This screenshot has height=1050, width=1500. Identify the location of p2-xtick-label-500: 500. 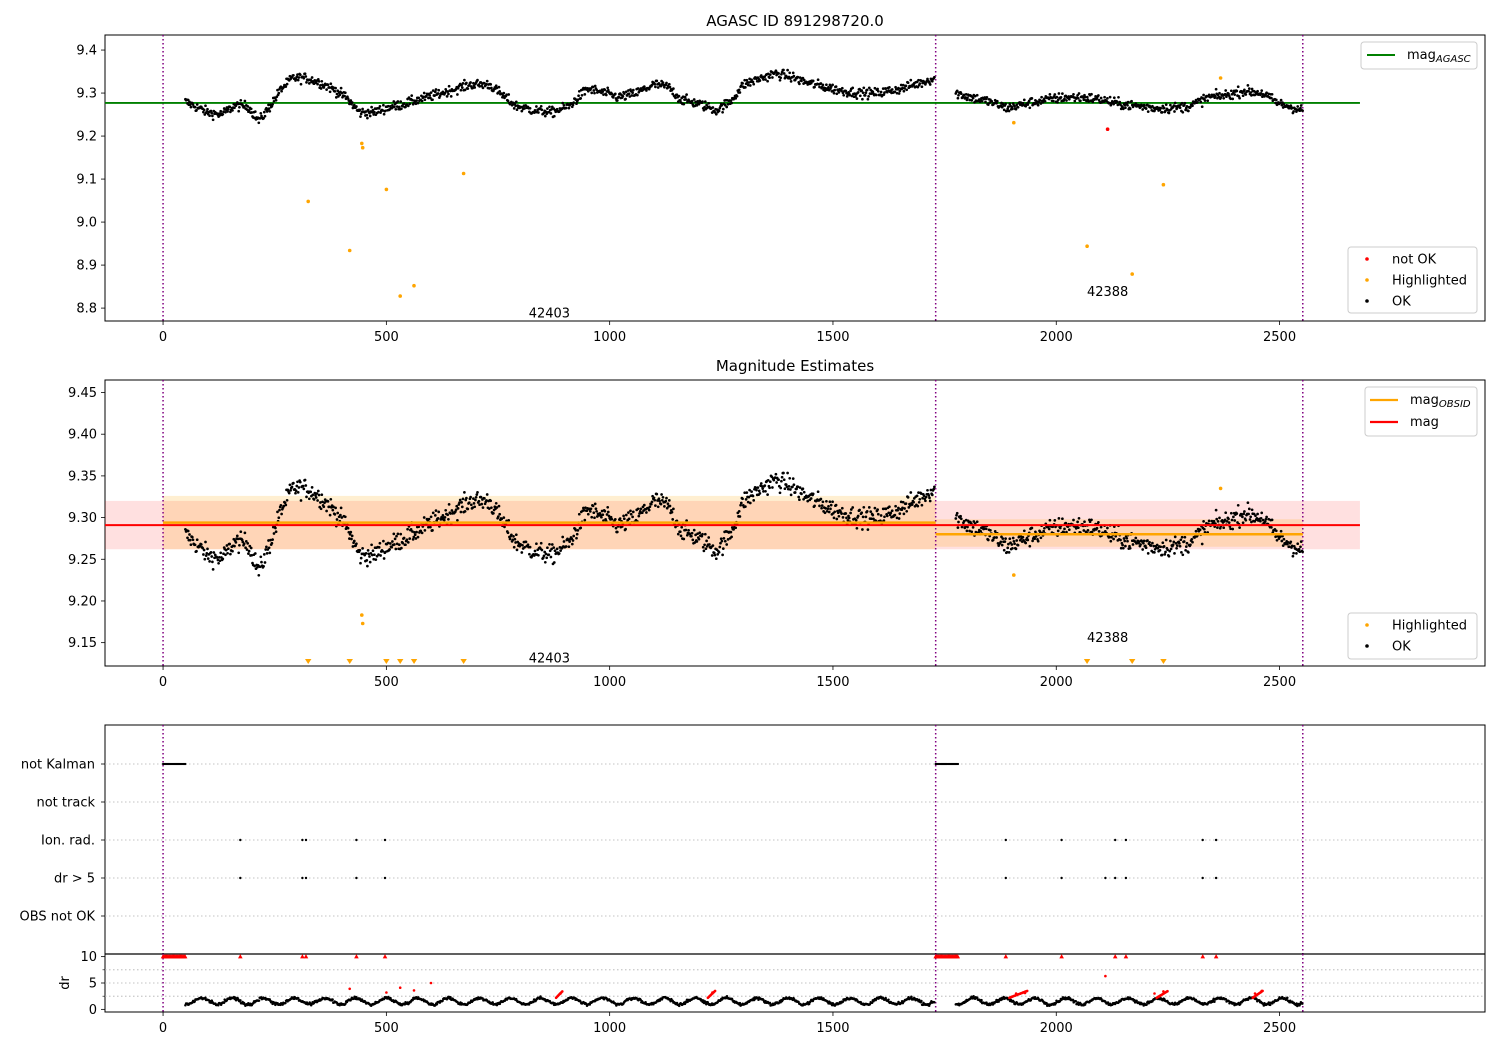
(386, 682).